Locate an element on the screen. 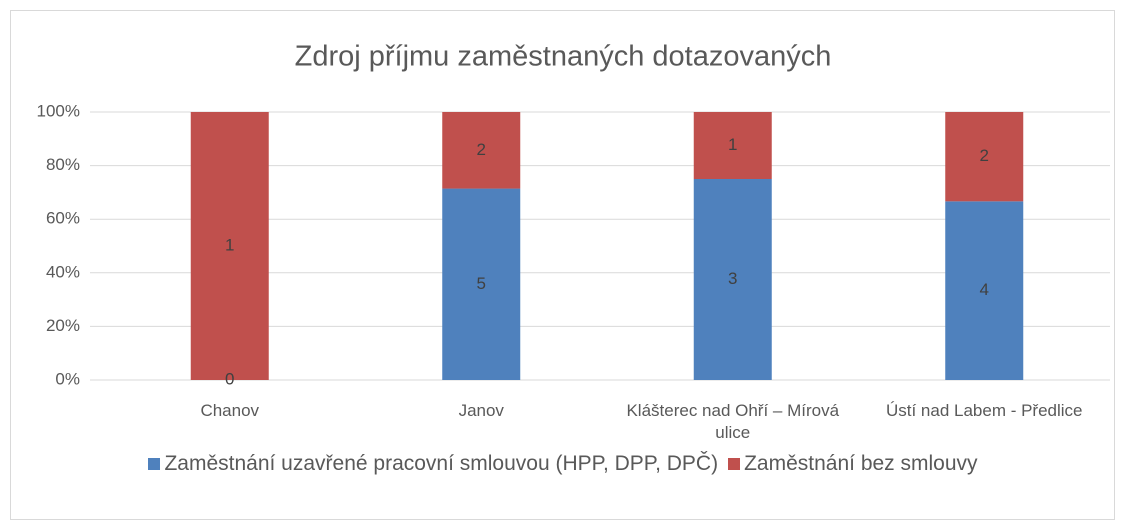  data-label: 4 is located at coordinates (984, 289).